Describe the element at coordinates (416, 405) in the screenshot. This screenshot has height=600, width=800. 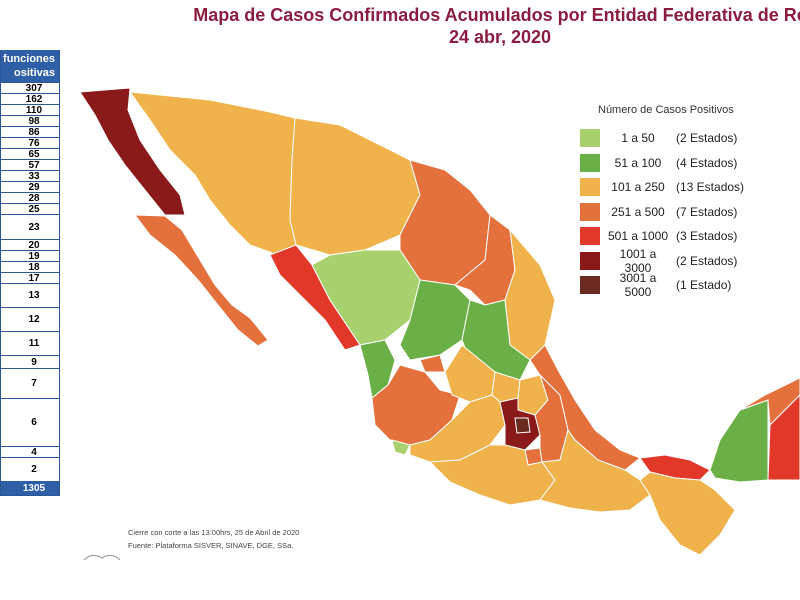
I see `state-jalisco` at that location.